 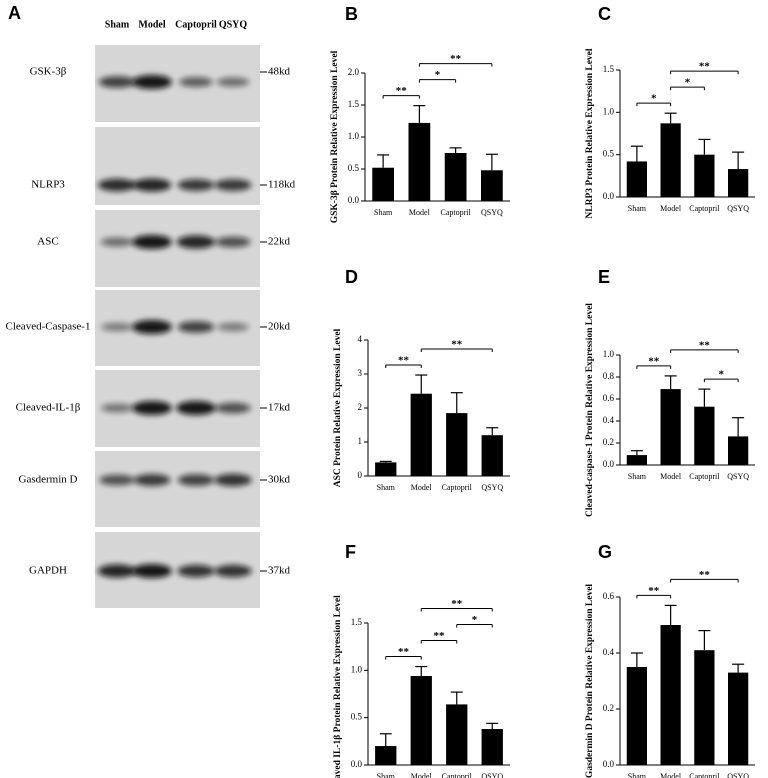 What do you see at coordinates (351, 277) in the screenshot?
I see `panel-label: D` at bounding box center [351, 277].